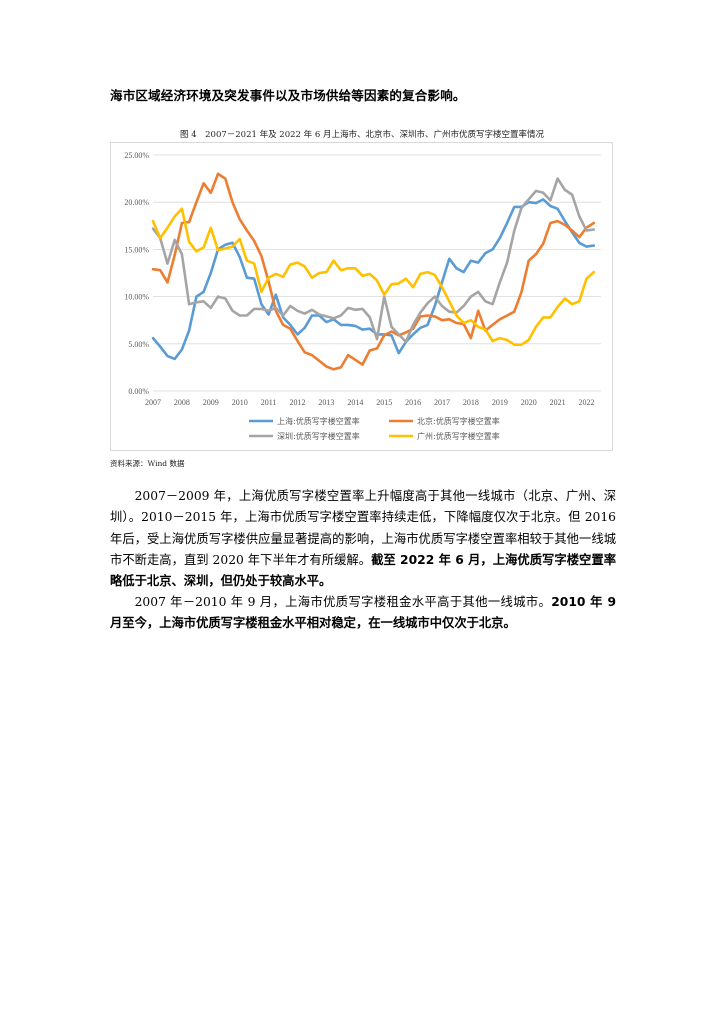  What do you see at coordinates (500, 402) in the screenshot?
I see `x-tick-label: 2019` at bounding box center [500, 402].